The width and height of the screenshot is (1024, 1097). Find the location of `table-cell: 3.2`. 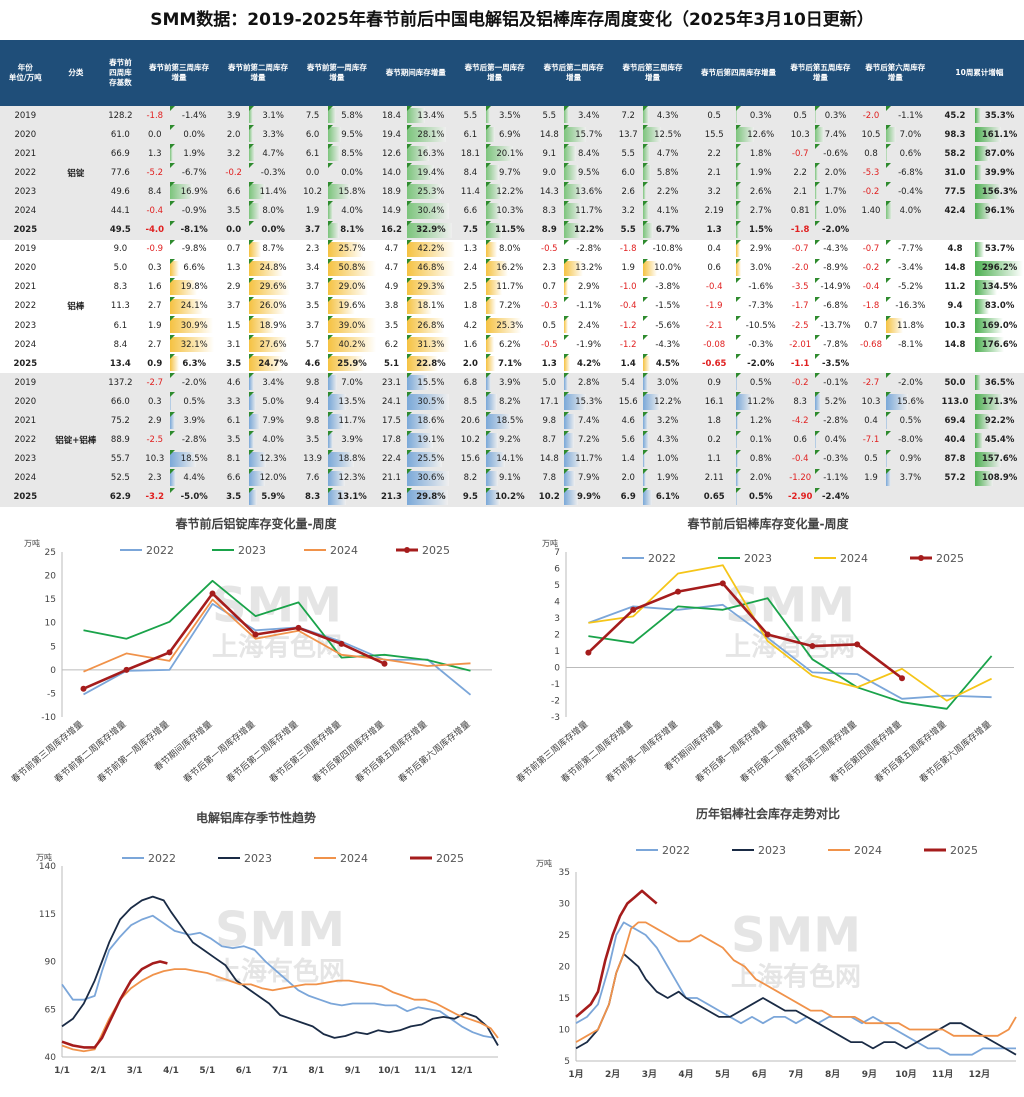

table-cell: 3.2 is located at coordinates (628, 211).